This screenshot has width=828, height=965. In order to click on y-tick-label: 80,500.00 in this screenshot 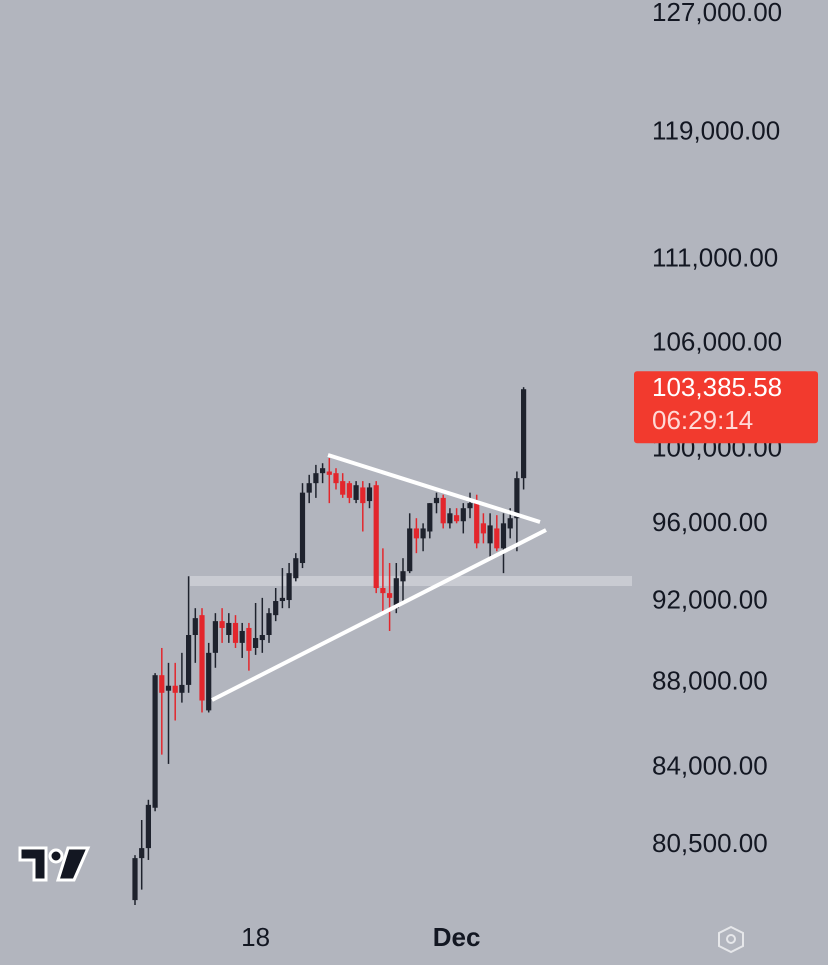, I will do `click(710, 843)`.